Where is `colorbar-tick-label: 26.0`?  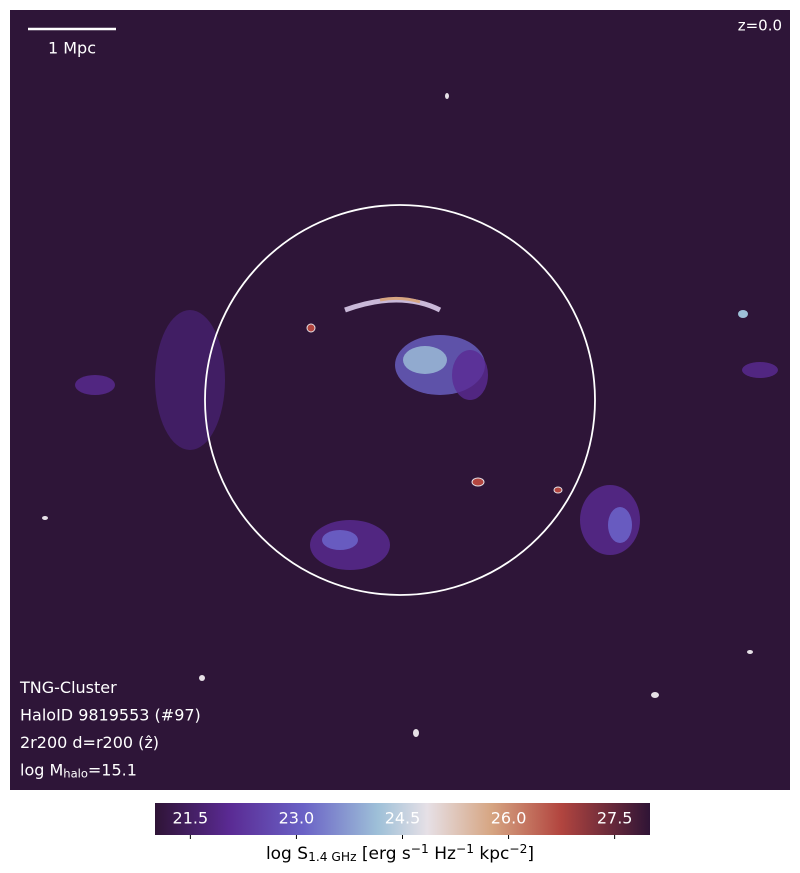
colorbar-tick-label: 26.0 is located at coordinates (509, 818).